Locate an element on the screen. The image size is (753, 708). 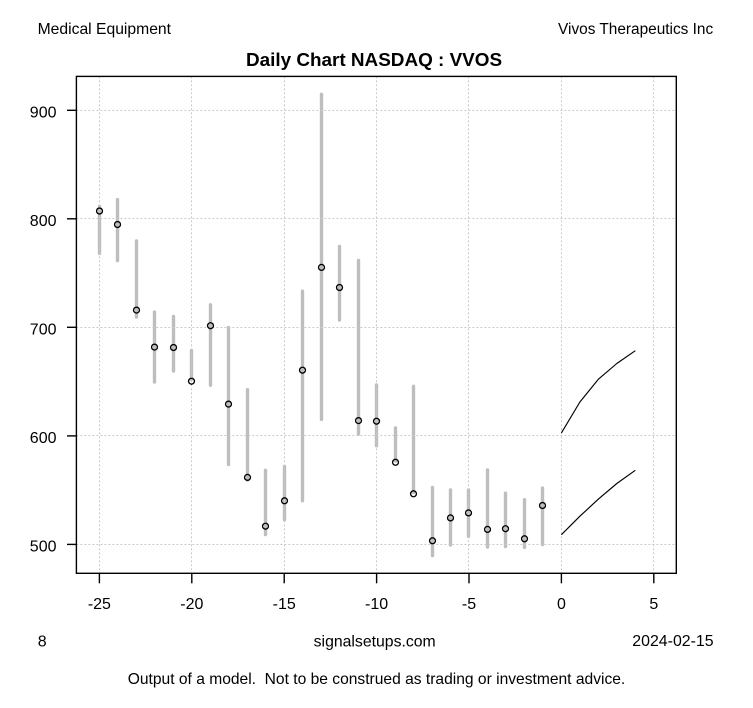
svg-text: signalsetups.com is located at coordinates (375, 642).